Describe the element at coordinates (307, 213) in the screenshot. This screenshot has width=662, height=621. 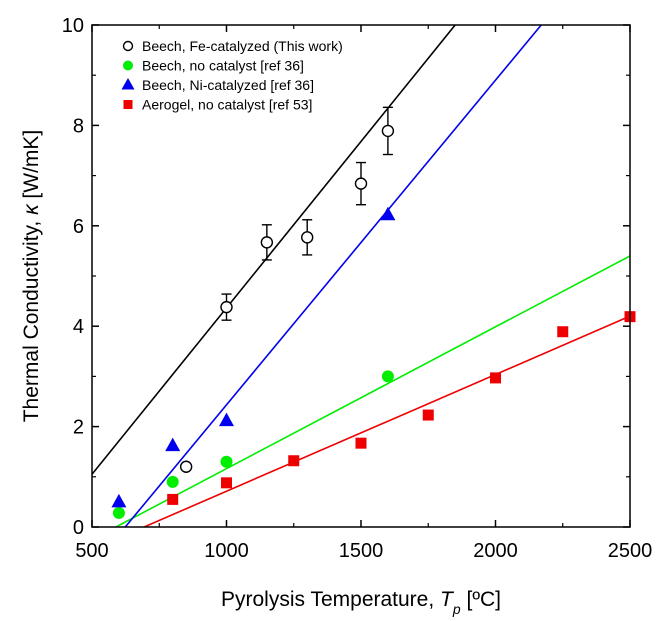
I see `error-bars` at that location.